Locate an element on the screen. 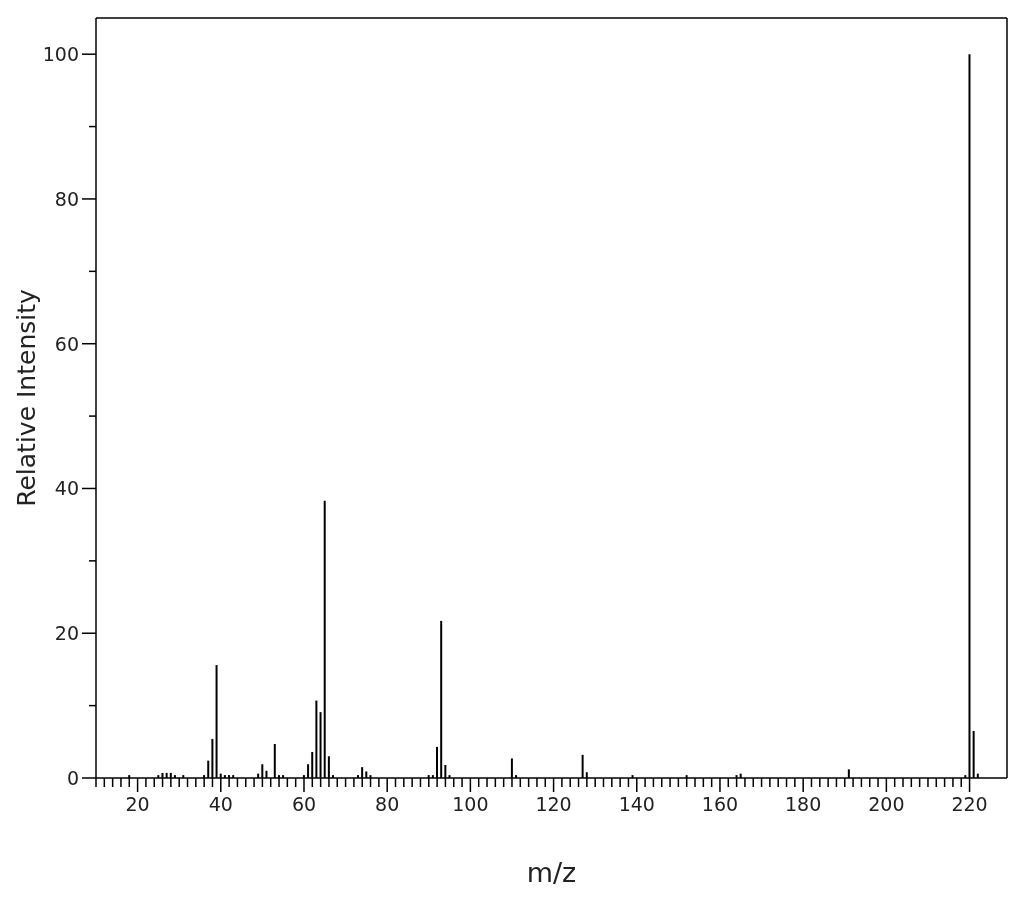 This screenshot has width=1024, height=900. x-tick-label: 20 is located at coordinates (137, 804).